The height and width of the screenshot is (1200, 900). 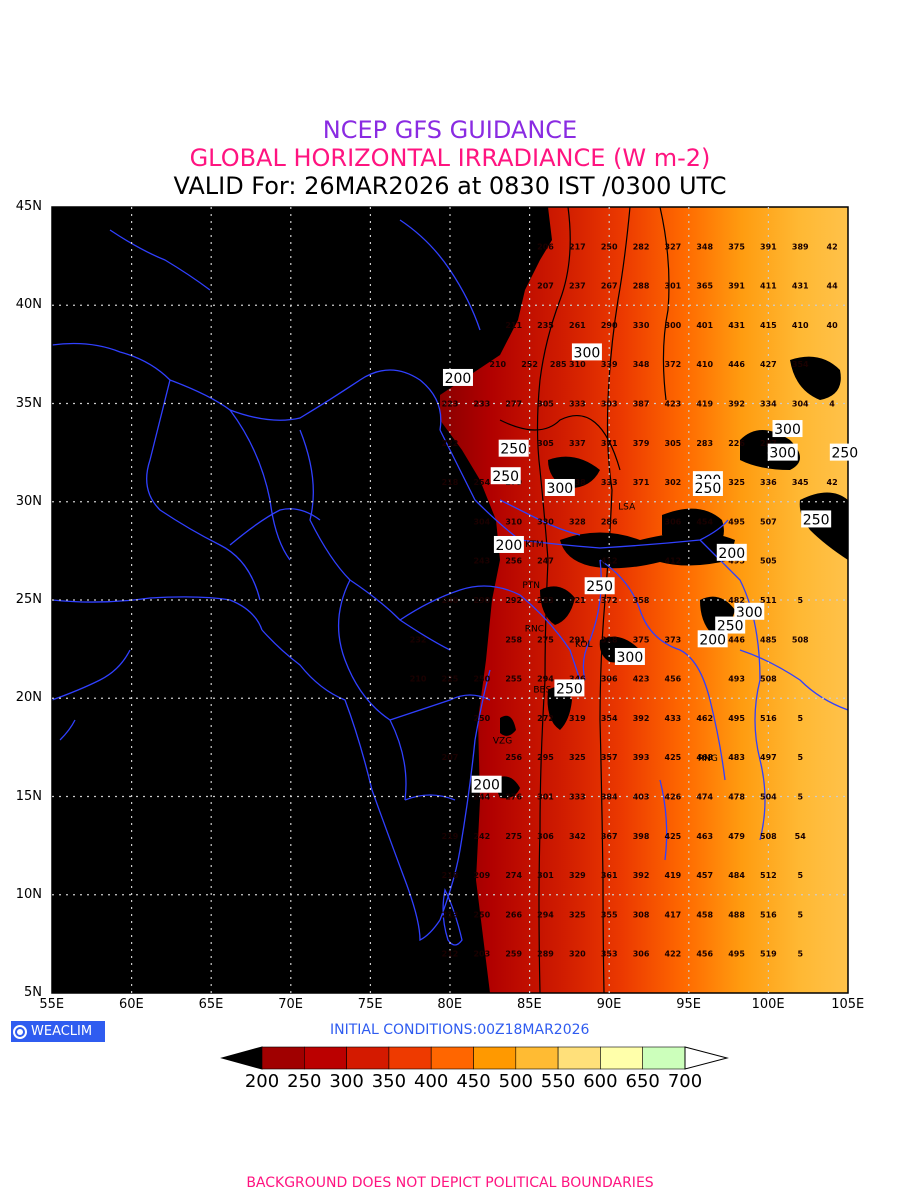 I want to click on grid-value: 244, so click(x=481, y=797).